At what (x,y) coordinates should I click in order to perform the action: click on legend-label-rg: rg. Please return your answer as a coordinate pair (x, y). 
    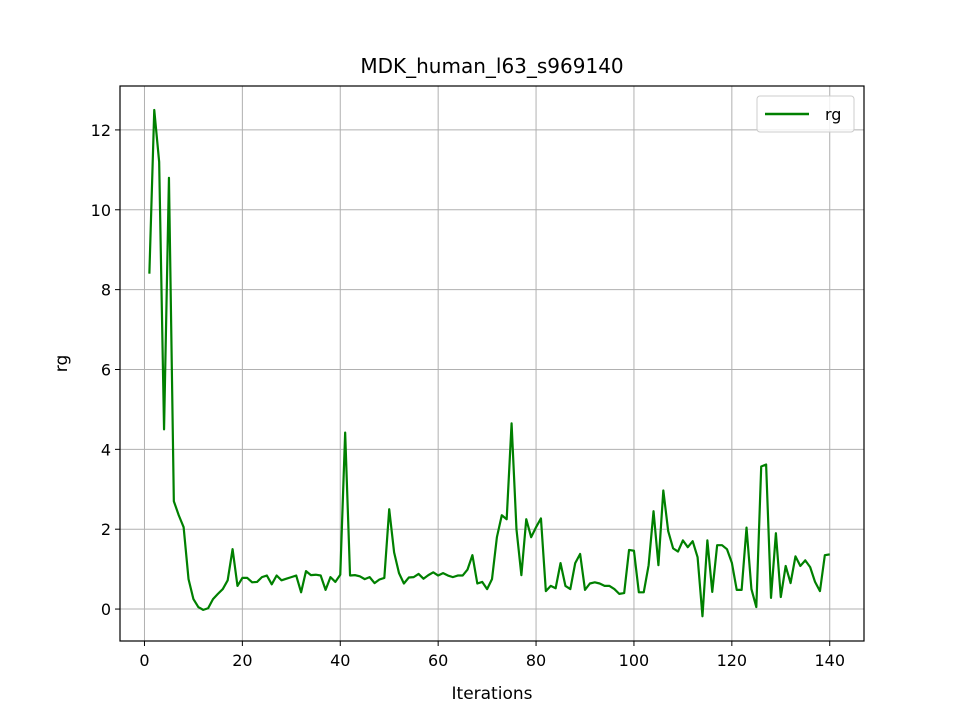
    Looking at the image, I should click on (833, 114).